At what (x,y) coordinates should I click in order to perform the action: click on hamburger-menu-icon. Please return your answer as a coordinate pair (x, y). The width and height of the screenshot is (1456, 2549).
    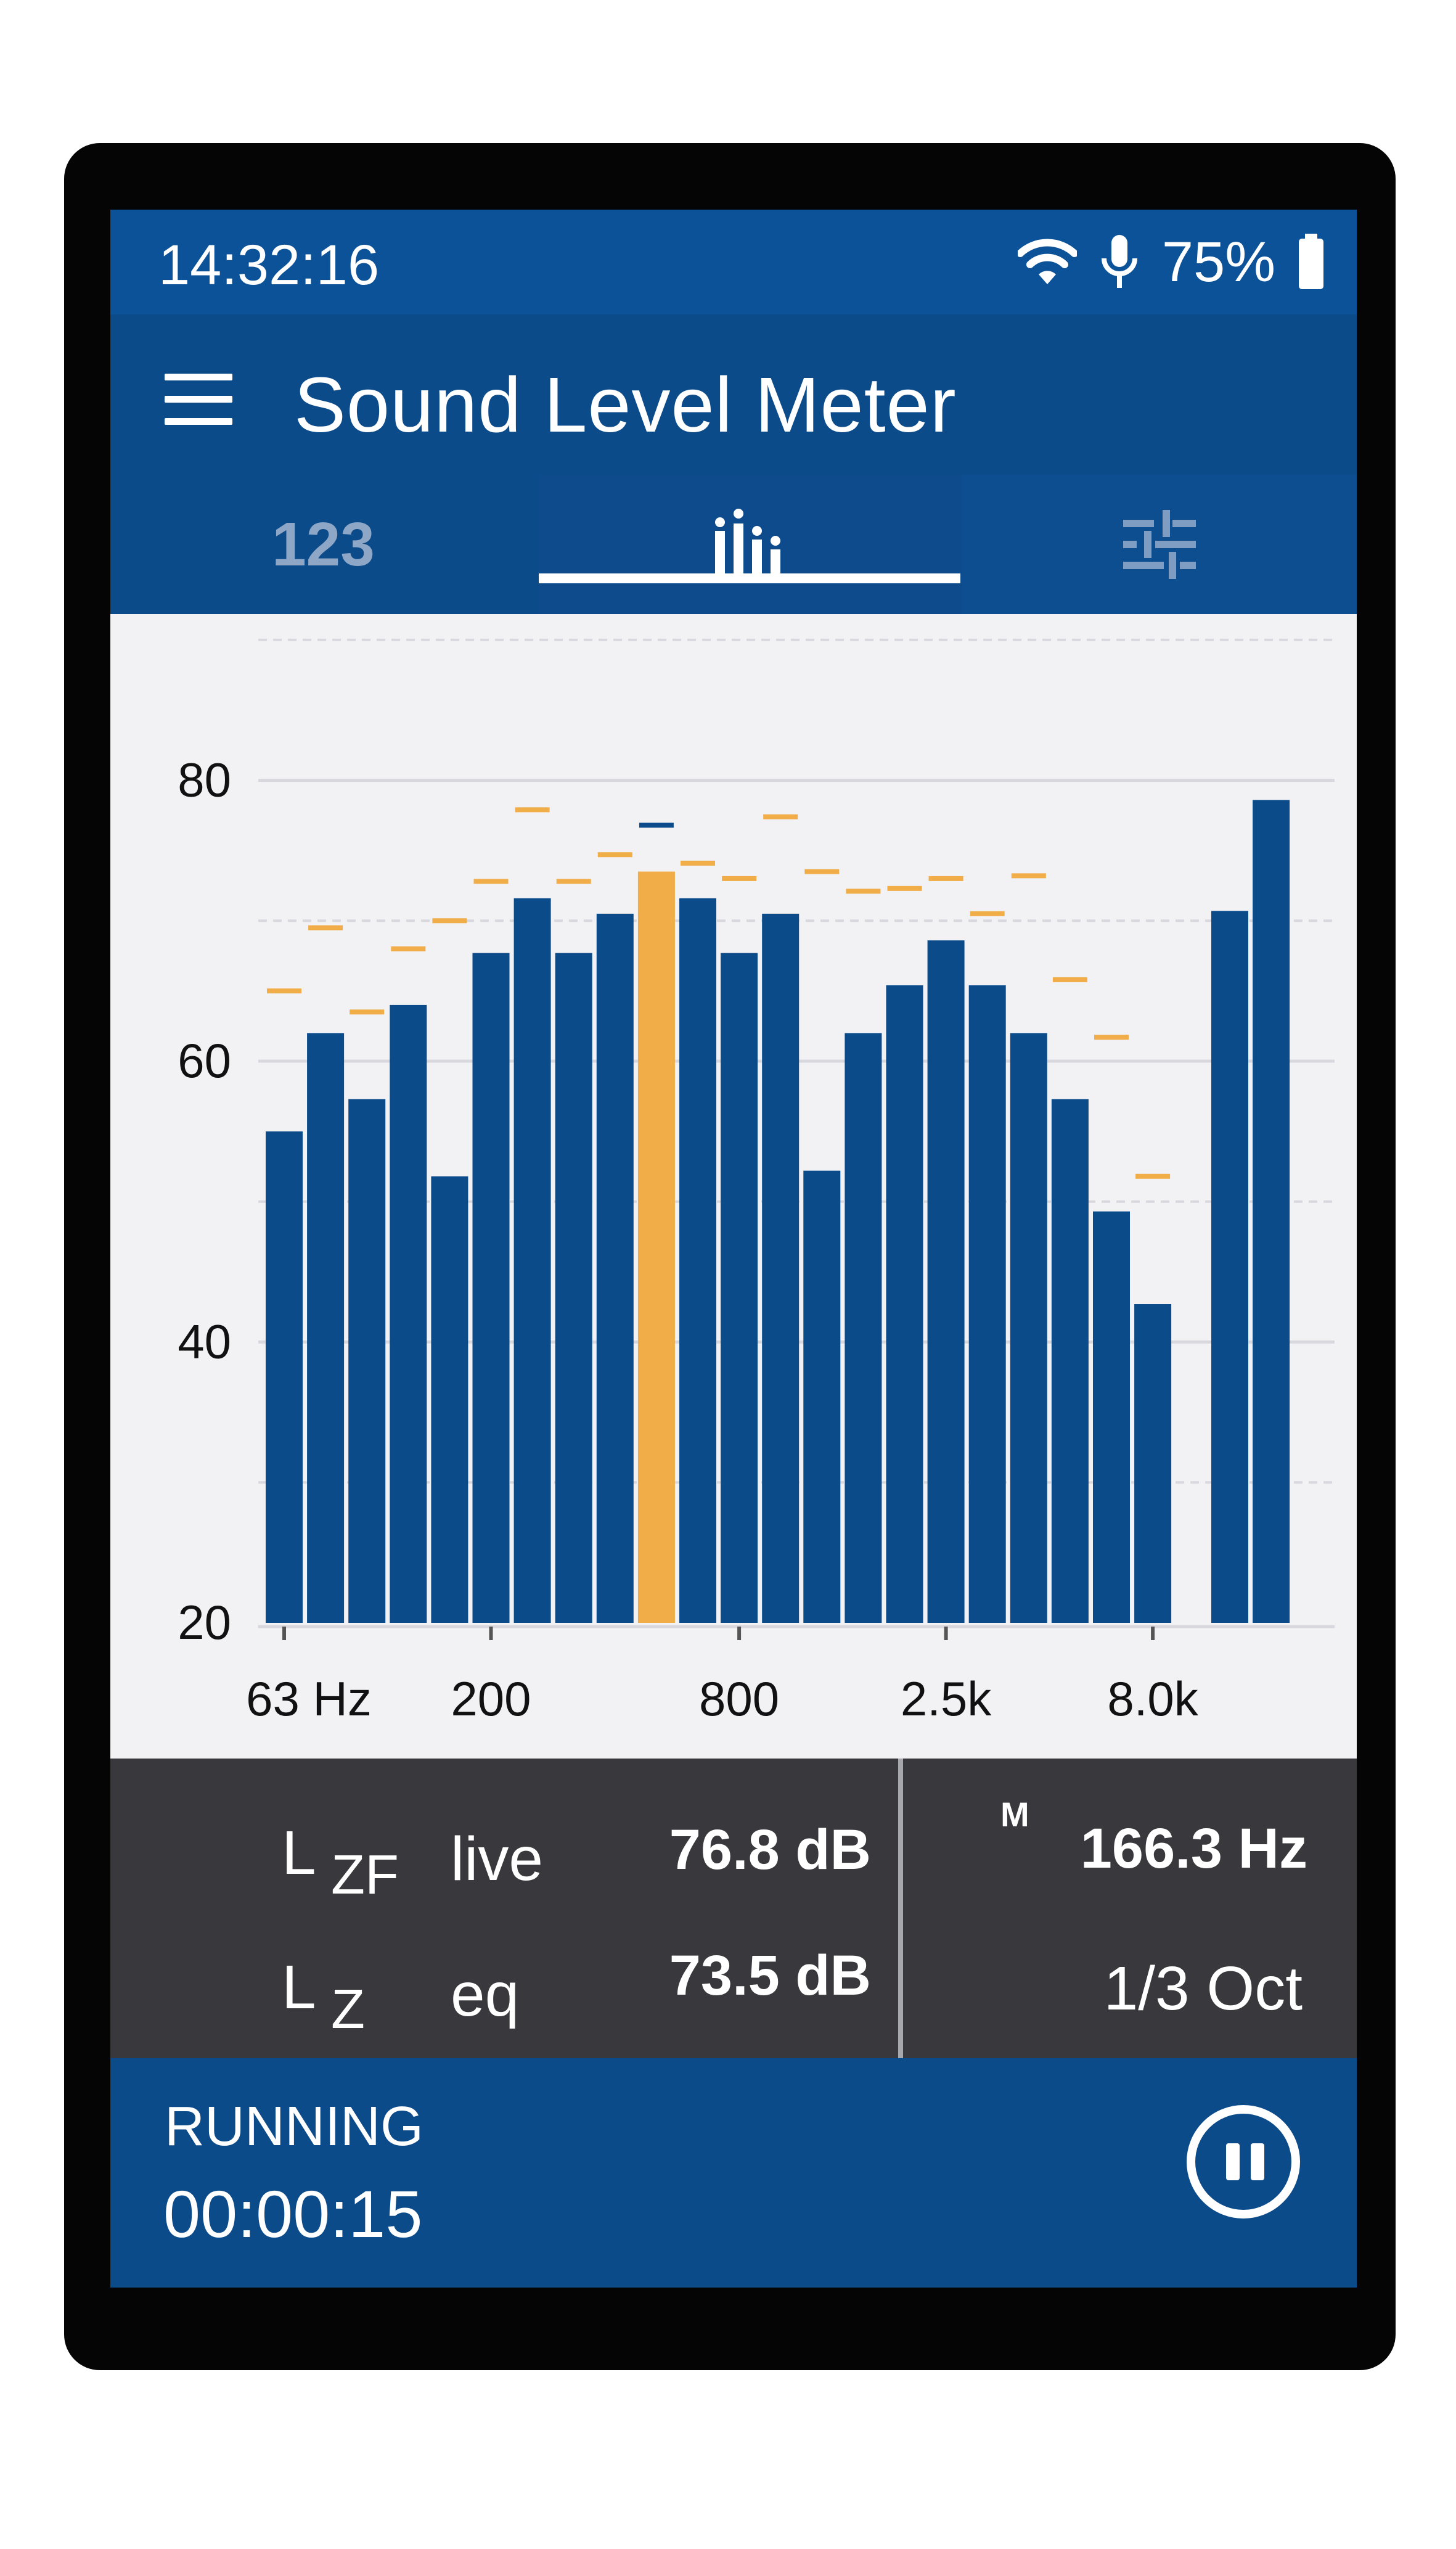
    Looking at the image, I should click on (198, 399).